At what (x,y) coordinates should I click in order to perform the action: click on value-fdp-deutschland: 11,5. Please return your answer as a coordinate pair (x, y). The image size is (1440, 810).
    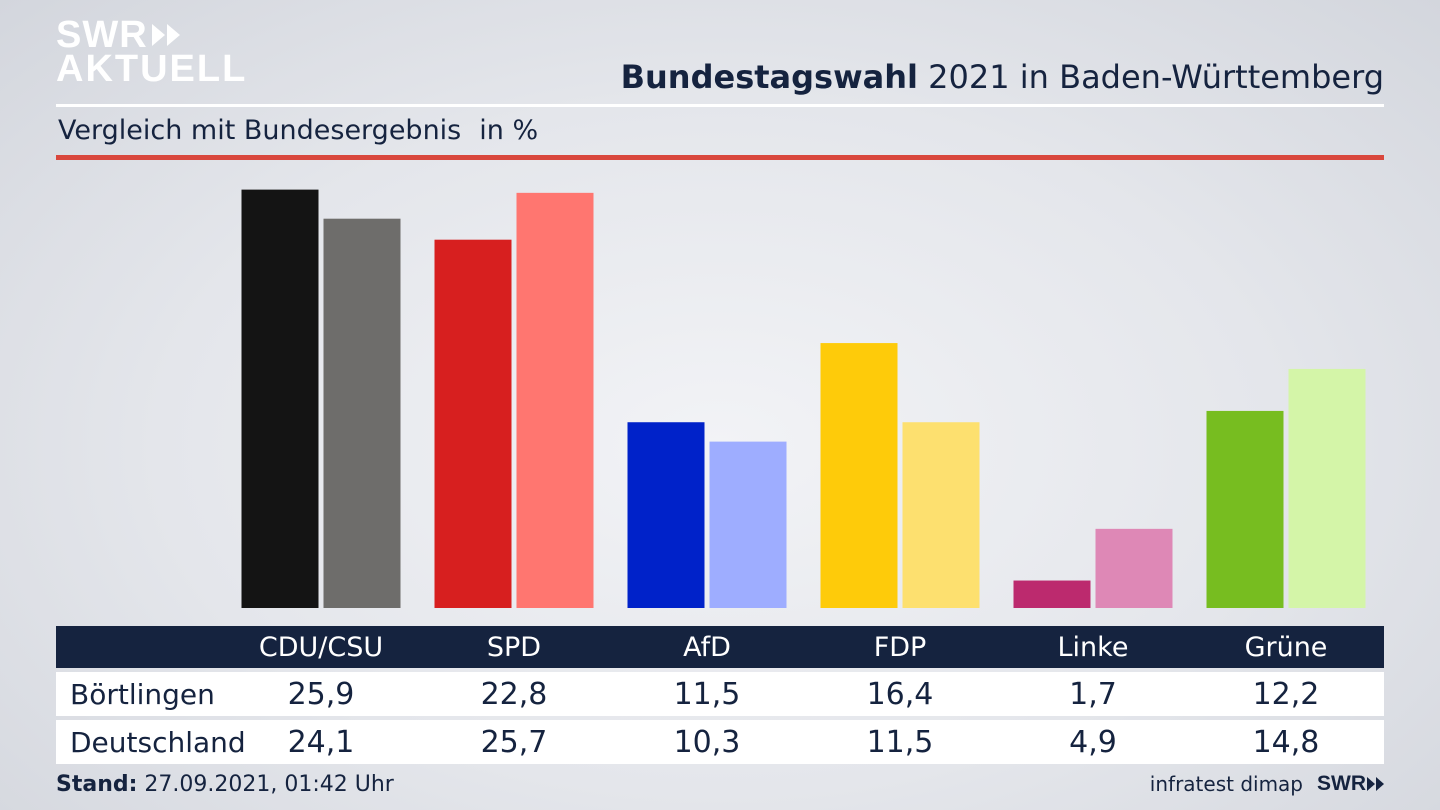
    Looking at the image, I should click on (900, 742).